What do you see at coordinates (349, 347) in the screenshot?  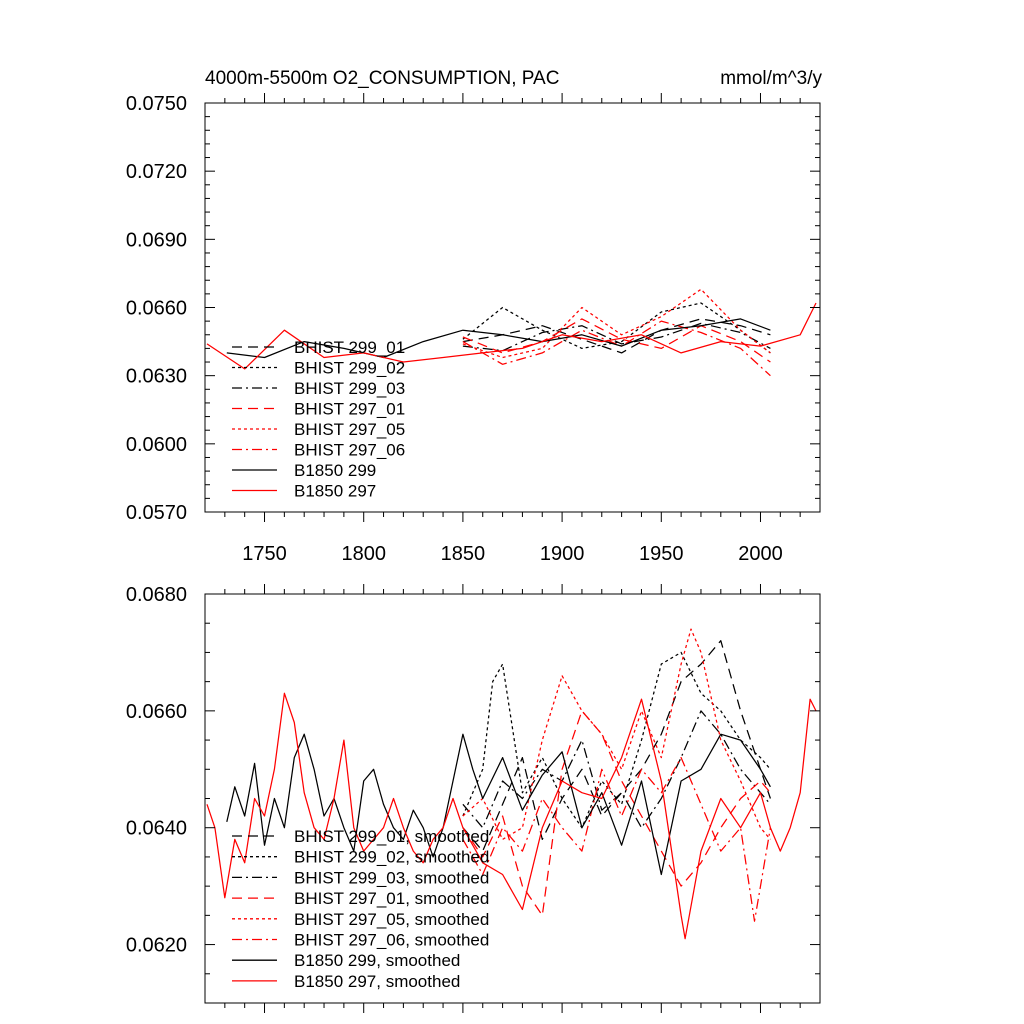 I see `legend-label: BHIST 299_01` at bounding box center [349, 347].